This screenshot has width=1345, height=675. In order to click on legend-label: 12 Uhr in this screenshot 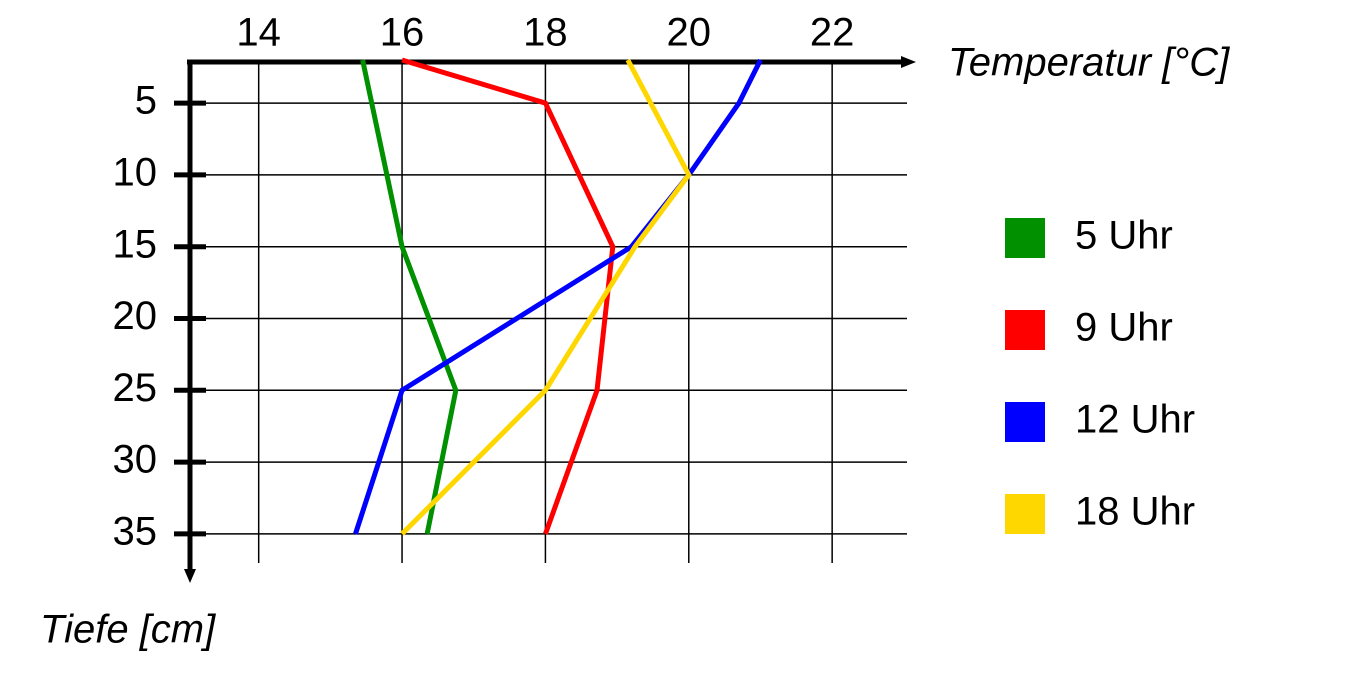, I will do `click(1135, 420)`.